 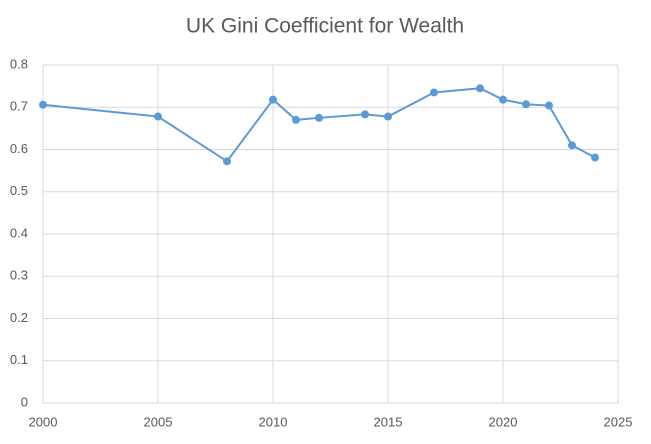 What do you see at coordinates (19, 317) in the screenshot?
I see `y-tick-label: 0.2` at bounding box center [19, 317].